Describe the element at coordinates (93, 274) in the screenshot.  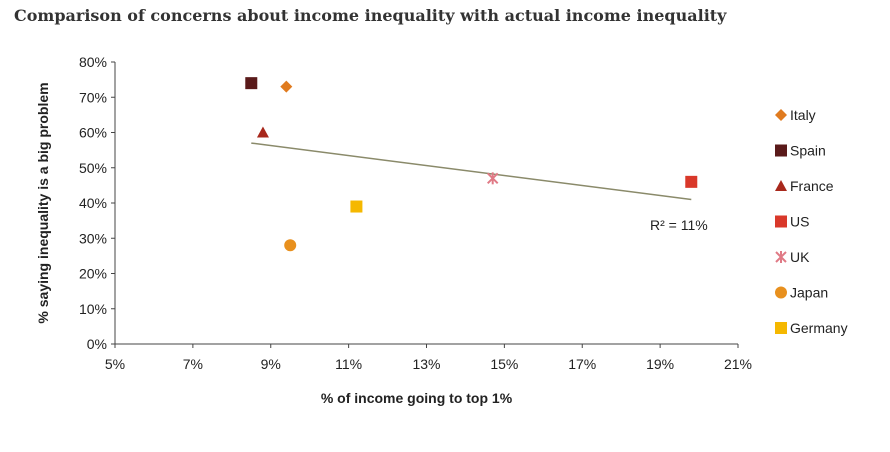
I see `y-tick-label: 20%` at that location.